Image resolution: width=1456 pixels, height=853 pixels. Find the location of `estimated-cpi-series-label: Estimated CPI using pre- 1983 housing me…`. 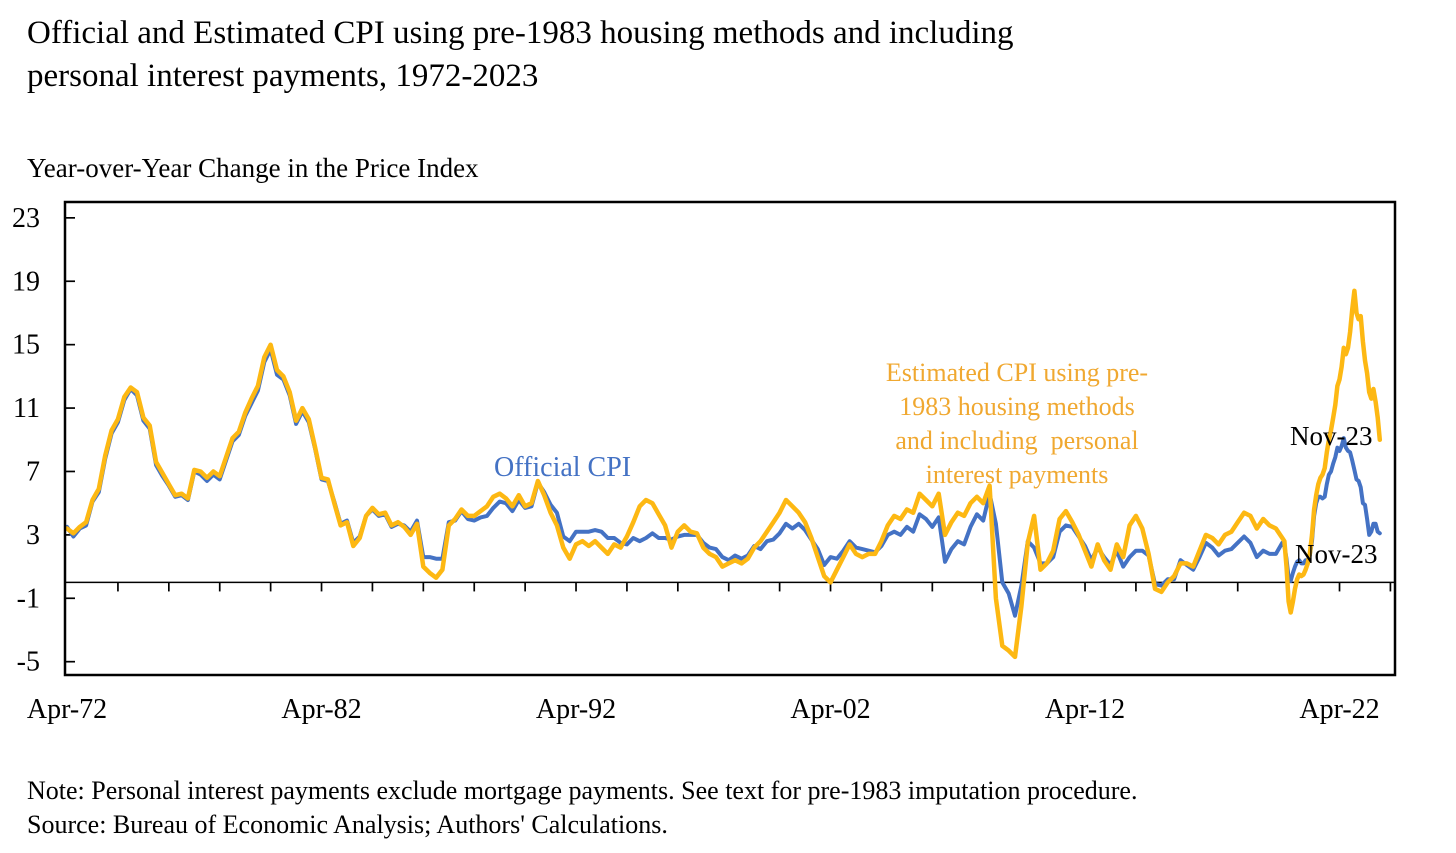

estimated-cpi-series-label: Estimated CPI using pre- 1983 housing me… is located at coordinates (1017, 424).